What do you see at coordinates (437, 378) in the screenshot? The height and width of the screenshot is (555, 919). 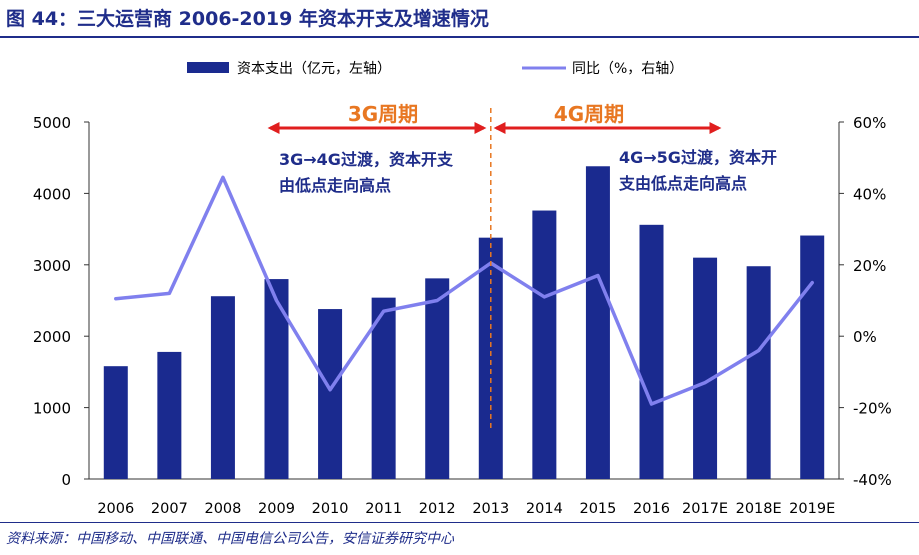 I see `bar-2012` at bounding box center [437, 378].